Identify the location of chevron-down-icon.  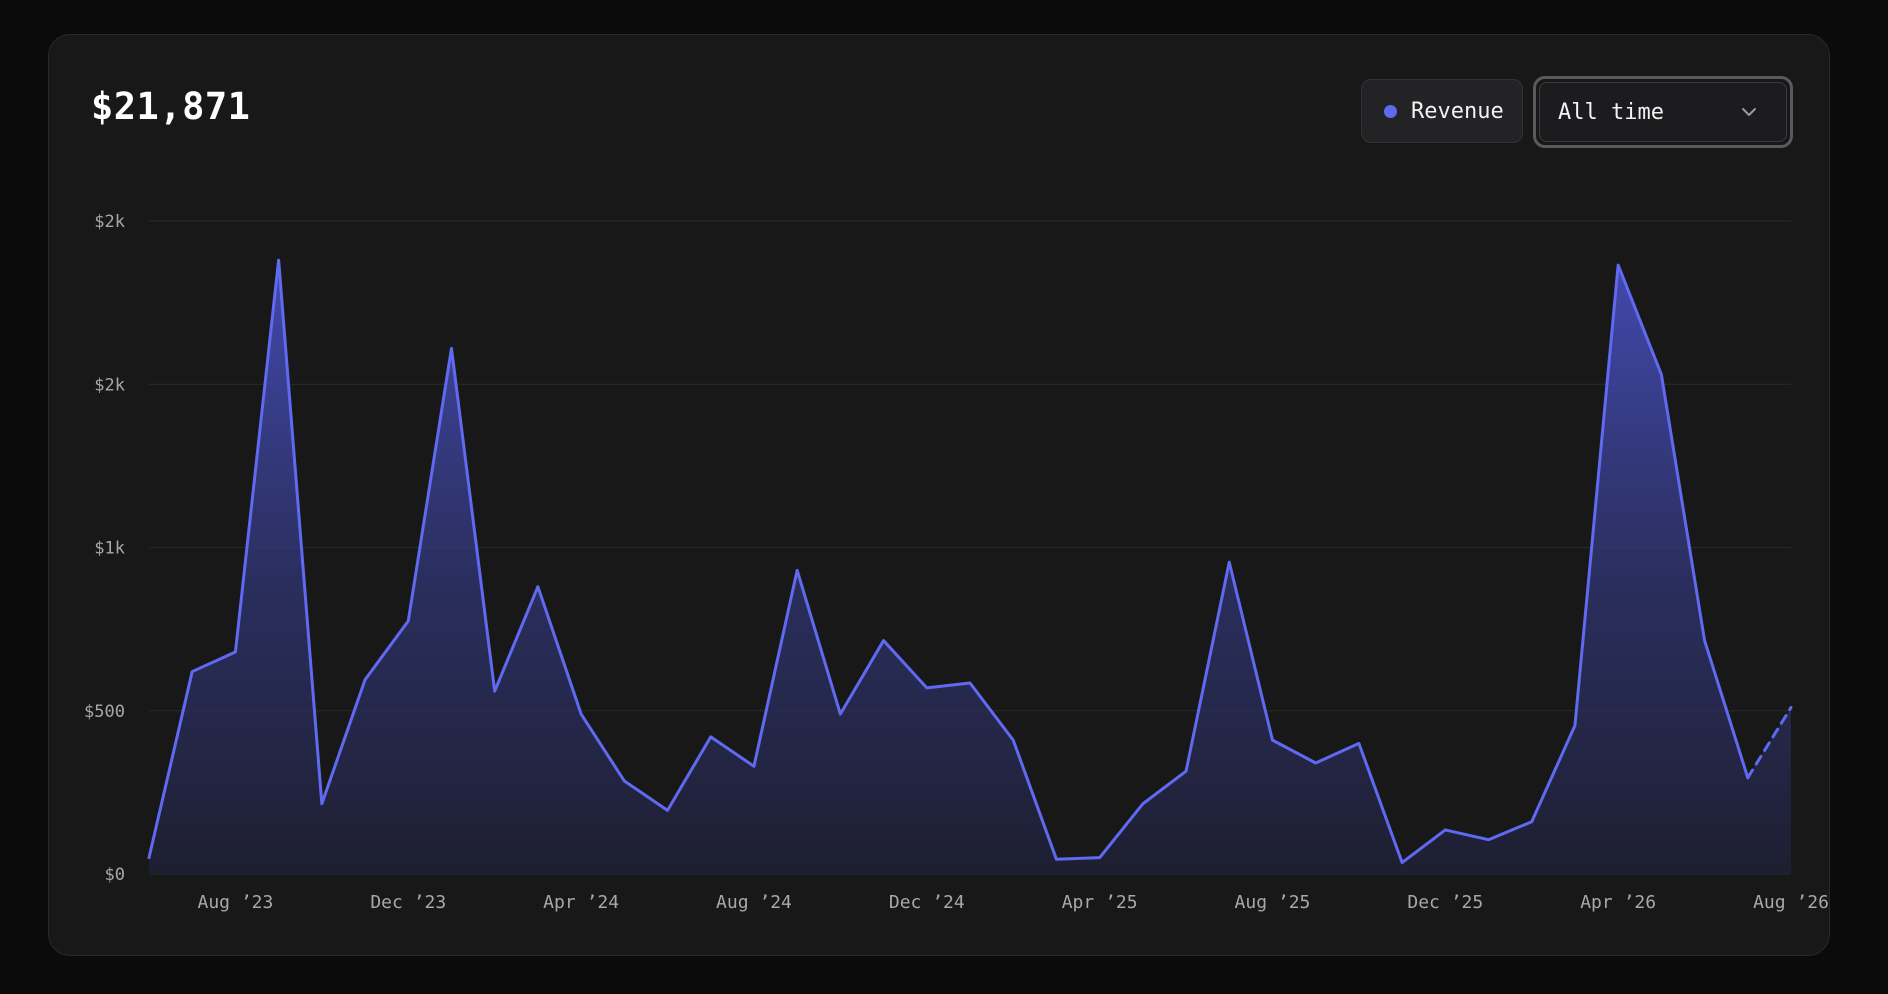
(1749, 112).